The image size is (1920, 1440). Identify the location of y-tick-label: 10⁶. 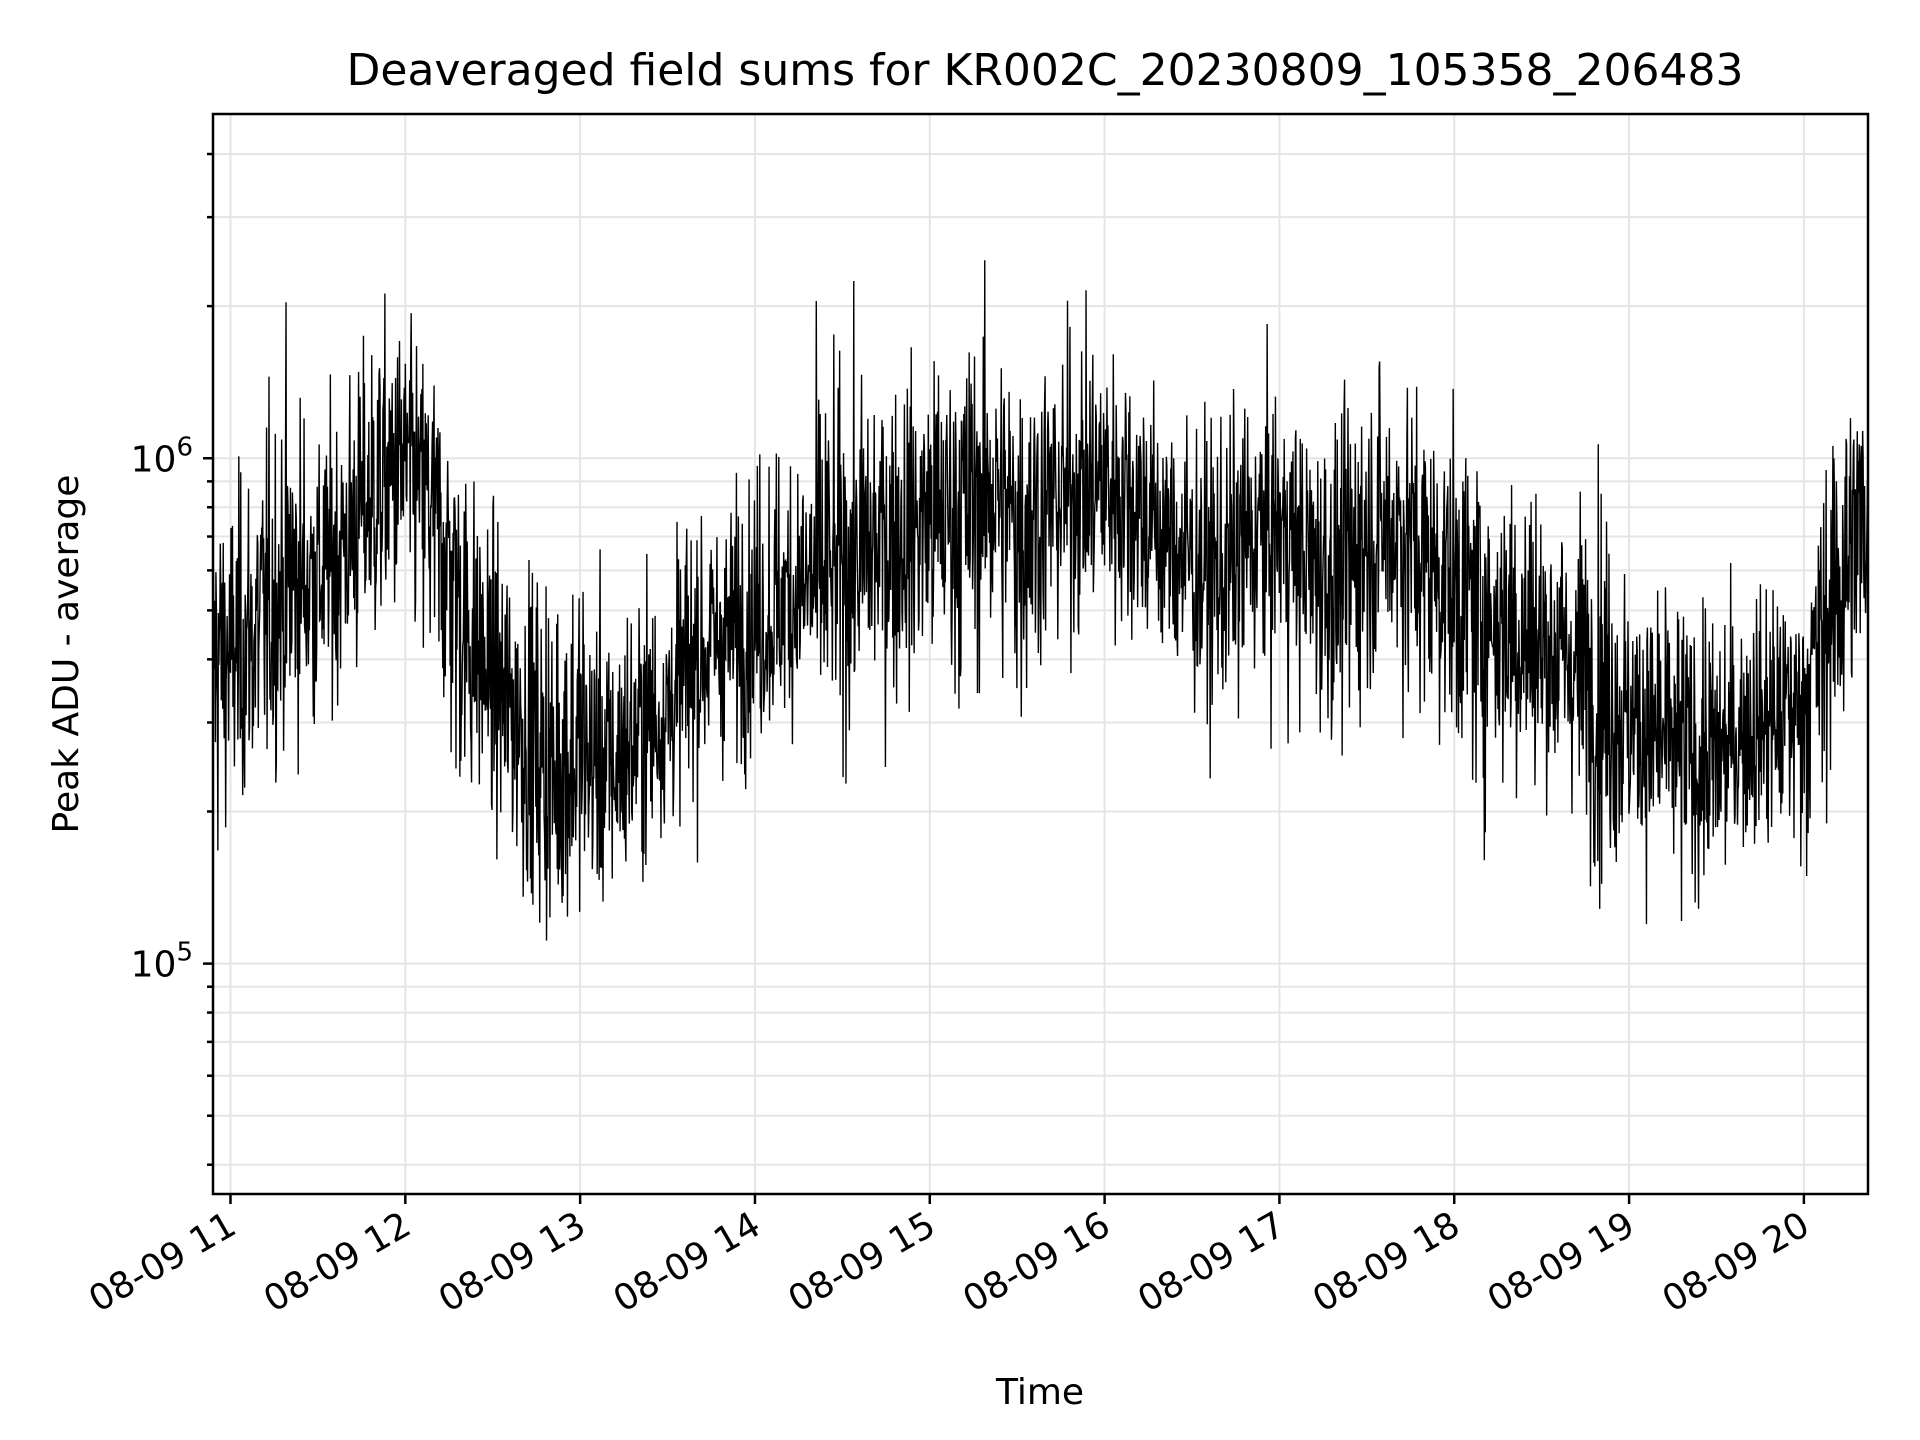
(162, 456).